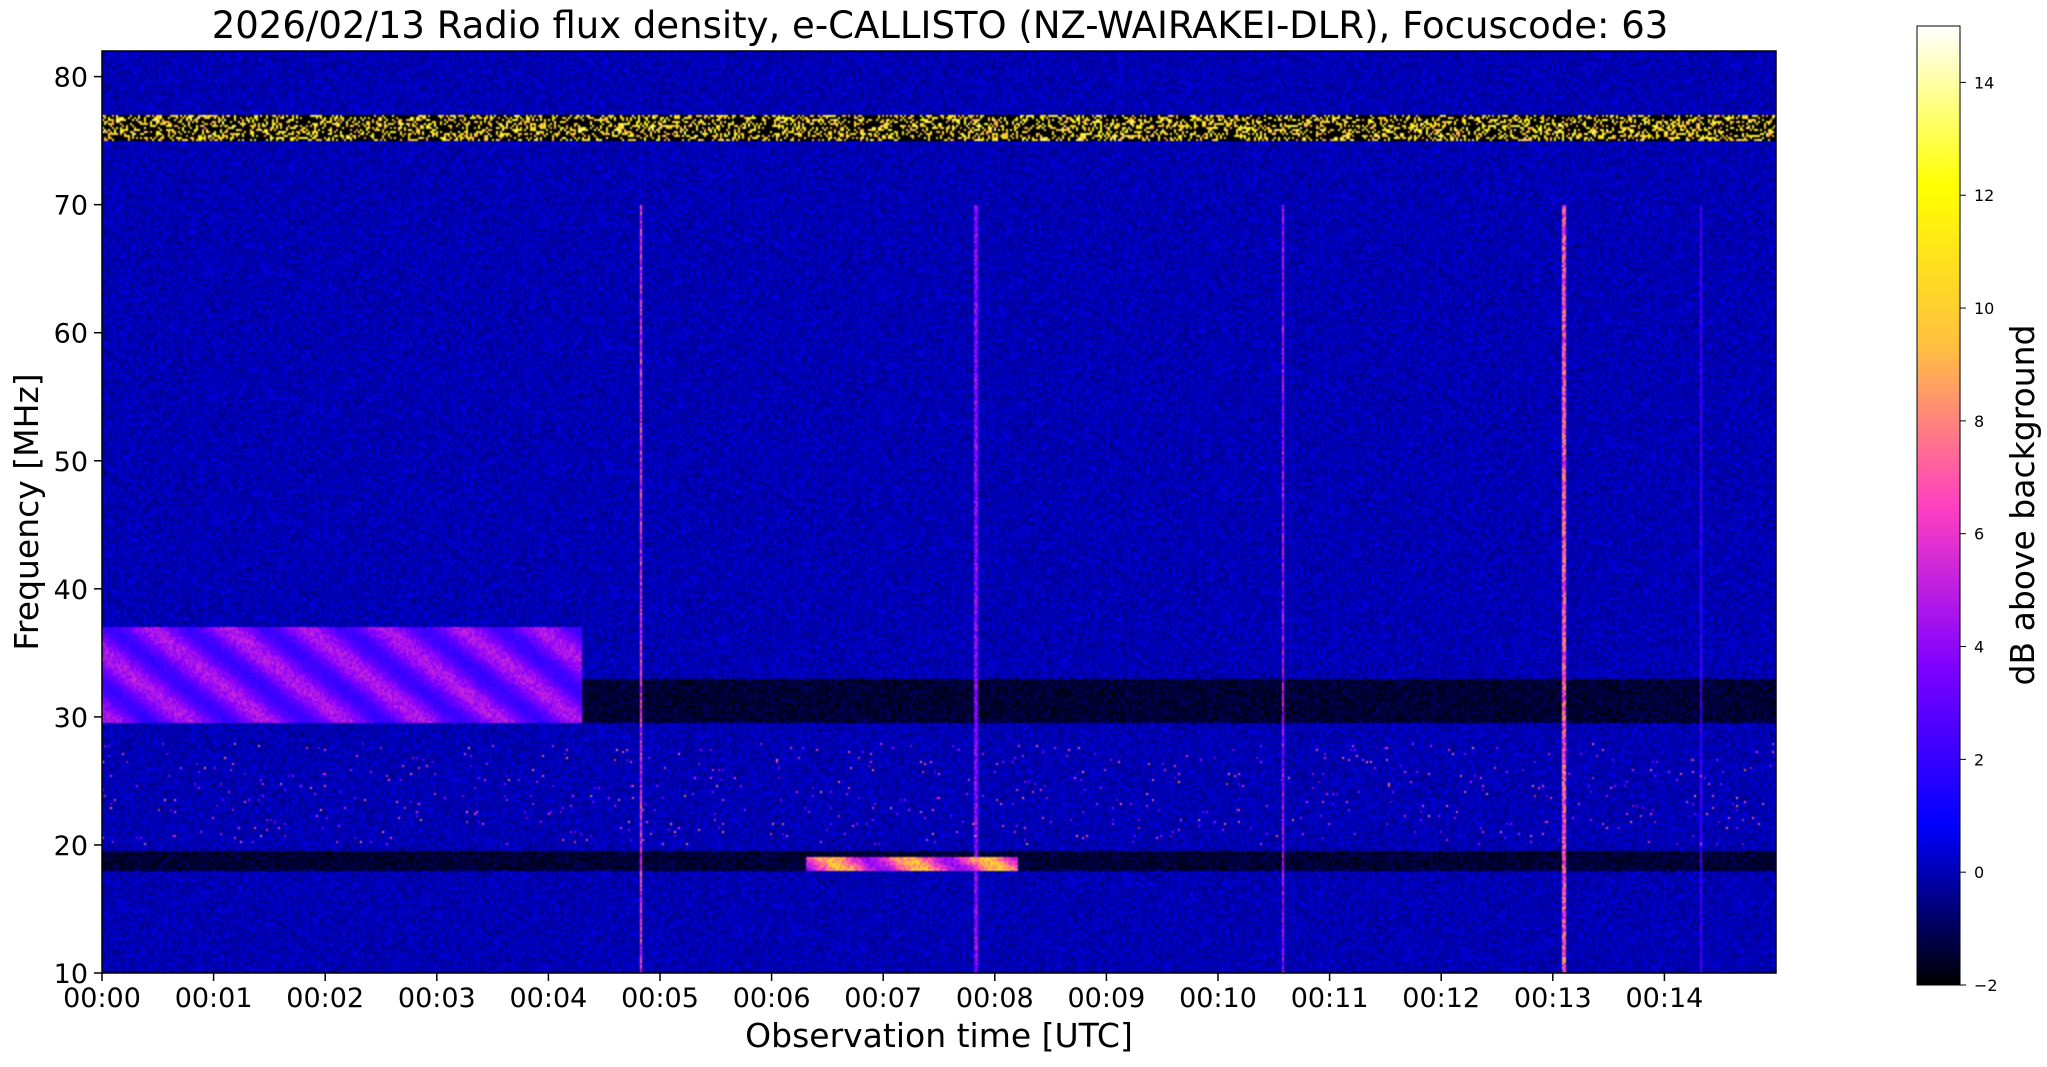  I want to click on x-tick-label: 00:05, so click(660, 998).